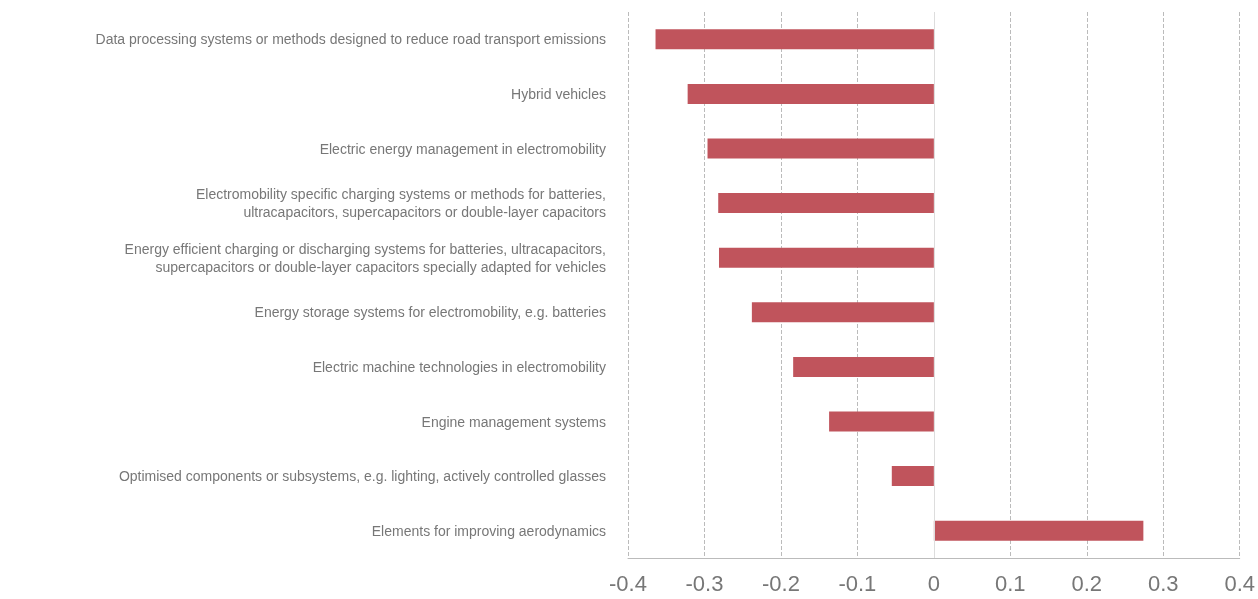 The width and height of the screenshot is (1258, 599). I want to click on x-tick-label: 0.2, so click(1087, 583).